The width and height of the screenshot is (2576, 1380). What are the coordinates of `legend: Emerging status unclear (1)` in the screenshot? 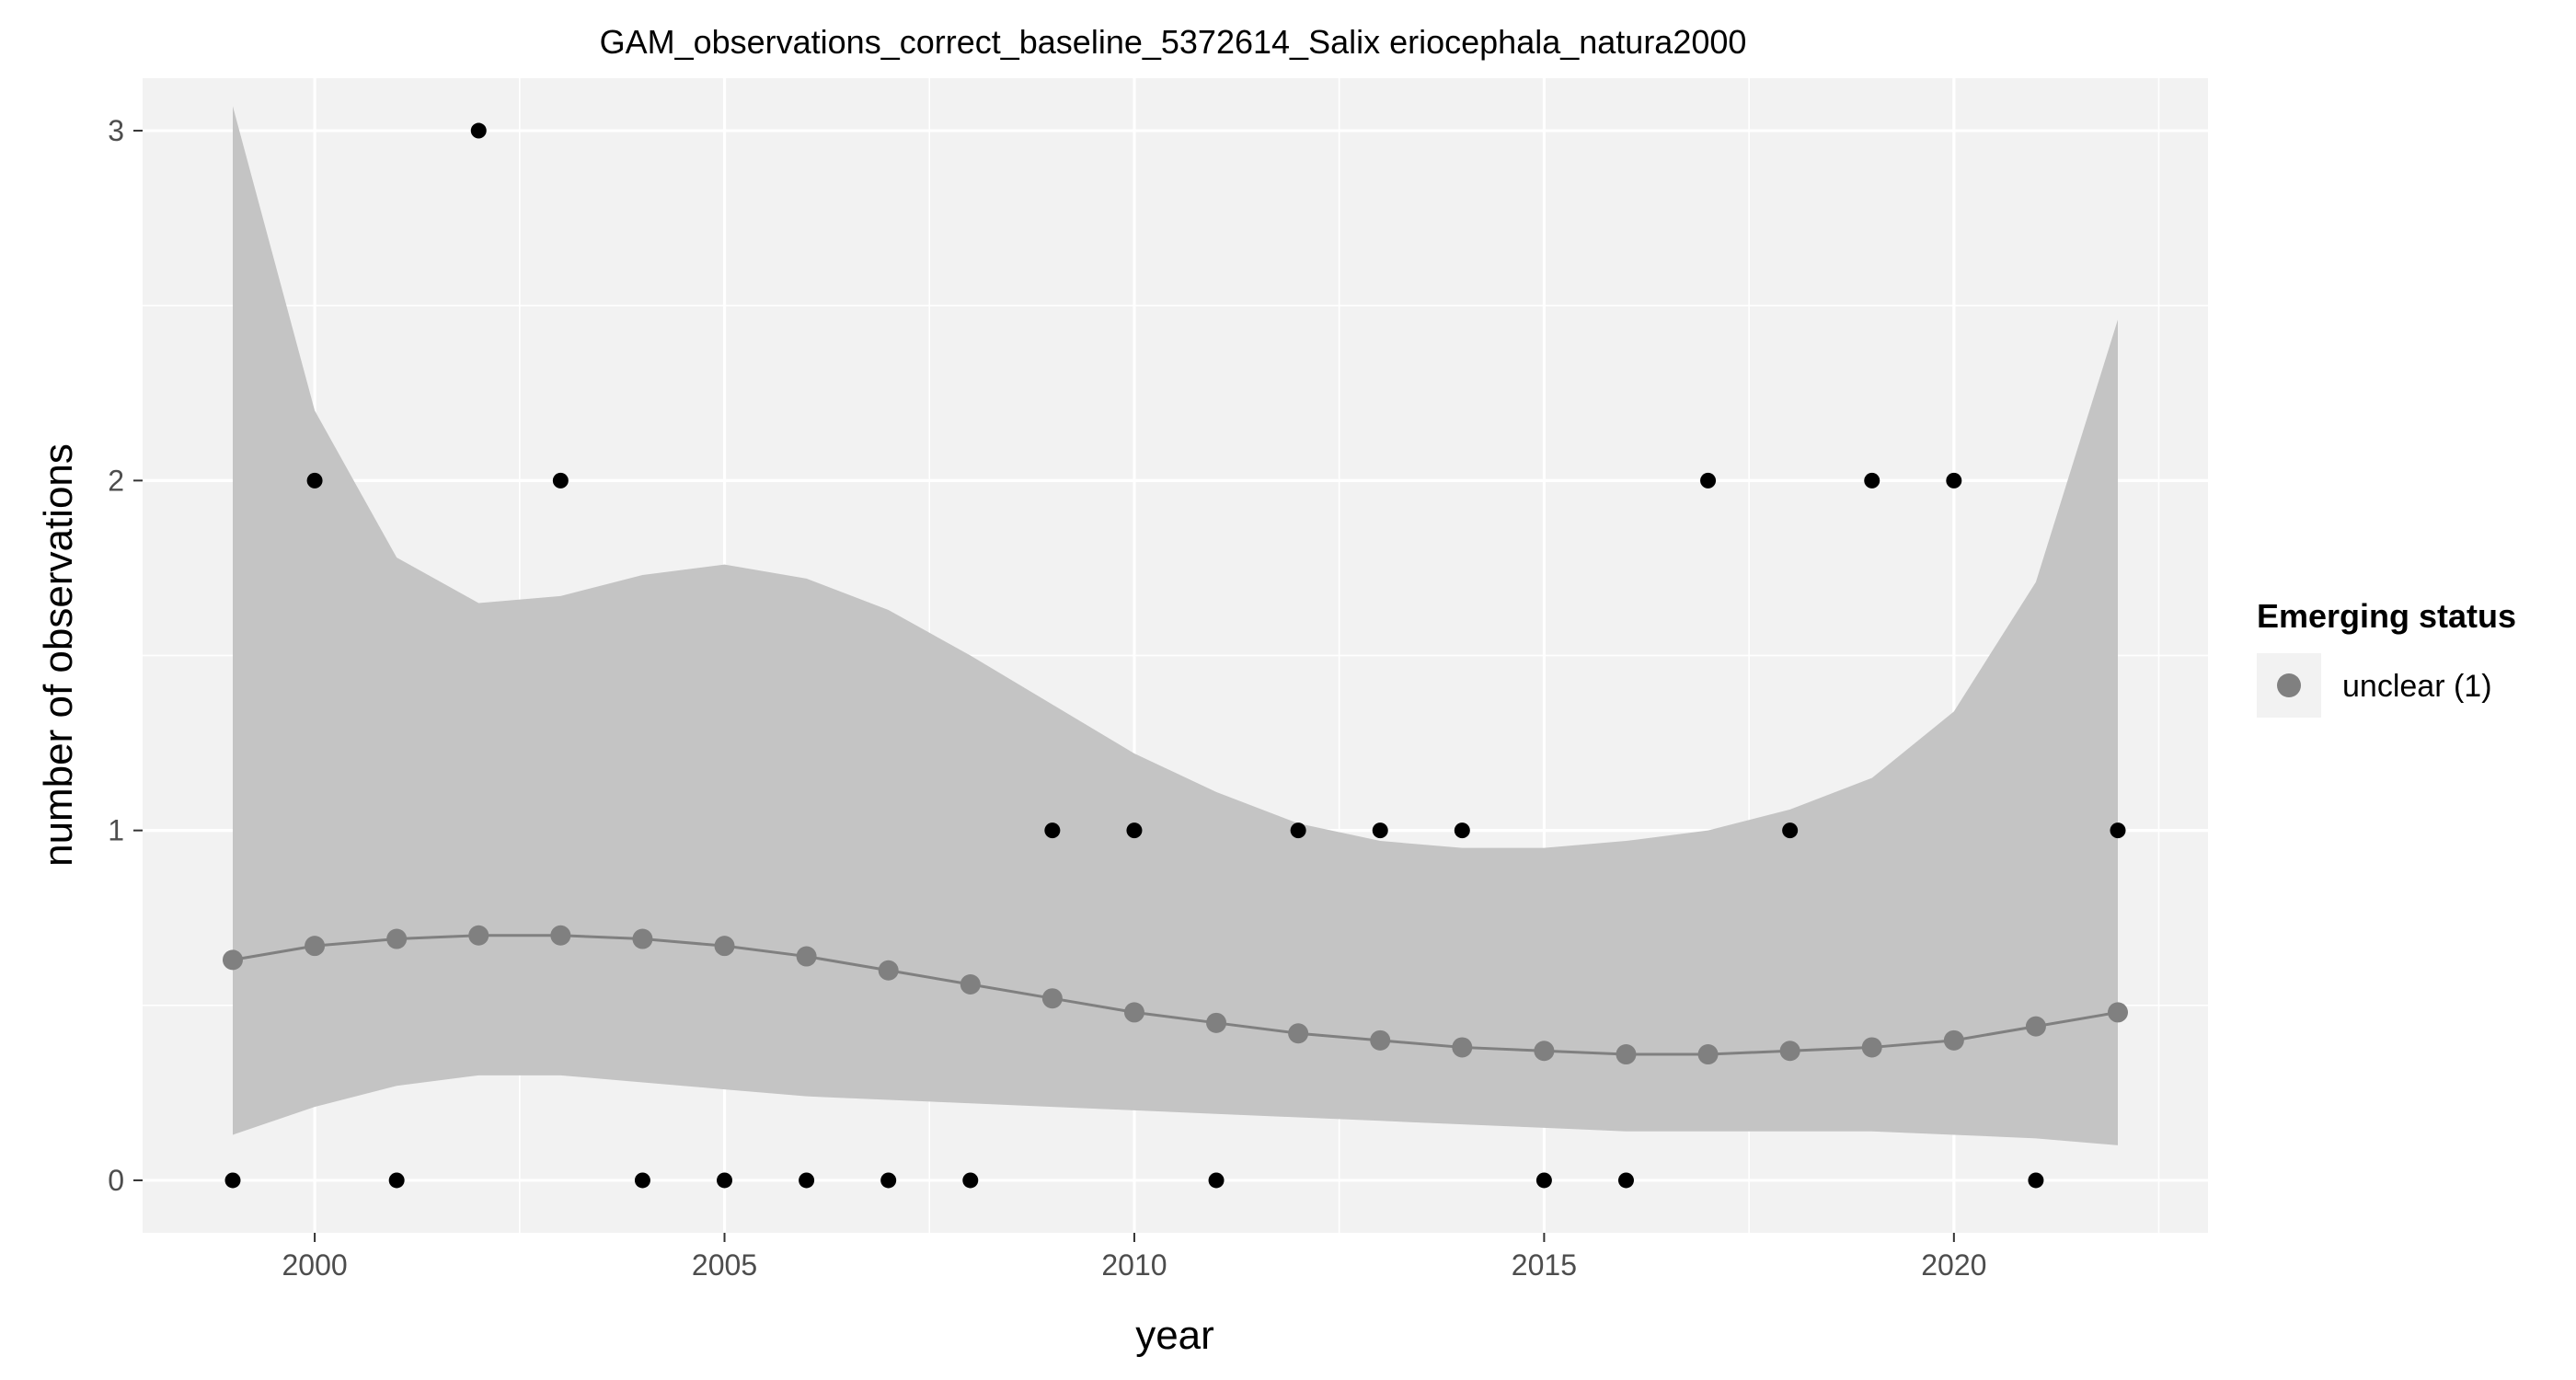 It's located at (2386, 657).